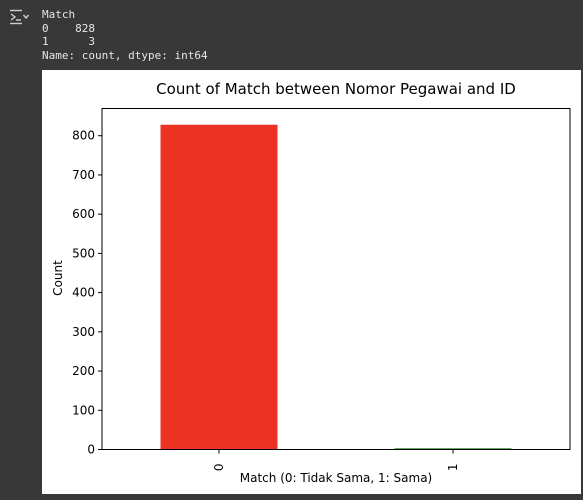  Describe the element at coordinates (83, 175) in the screenshot. I see `y-tick-label: 700` at that location.